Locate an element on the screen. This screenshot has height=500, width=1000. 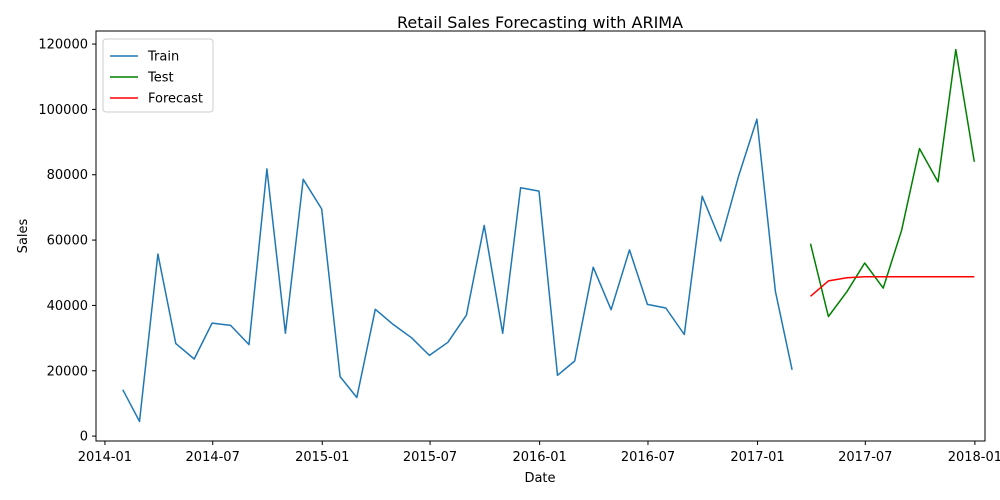
x-tick-label: 2016-07 is located at coordinates (648, 457).